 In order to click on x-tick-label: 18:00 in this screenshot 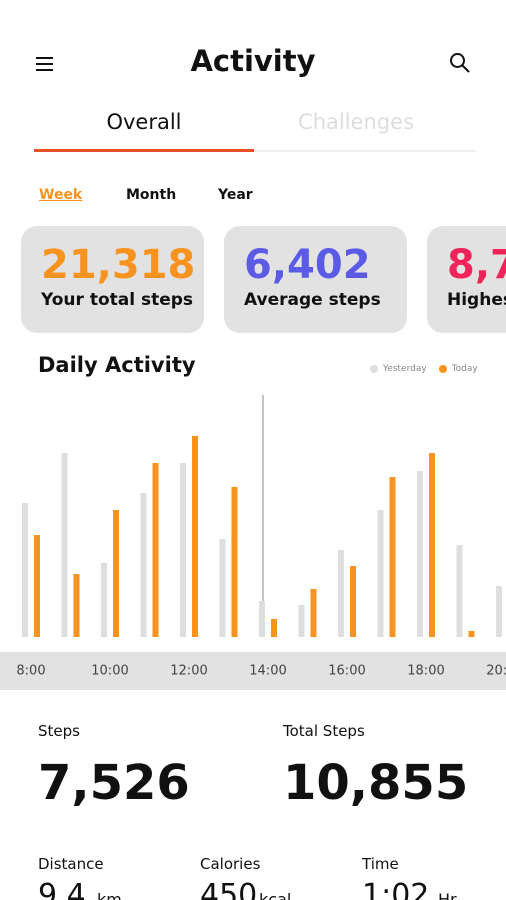, I will do `click(425, 671)`.